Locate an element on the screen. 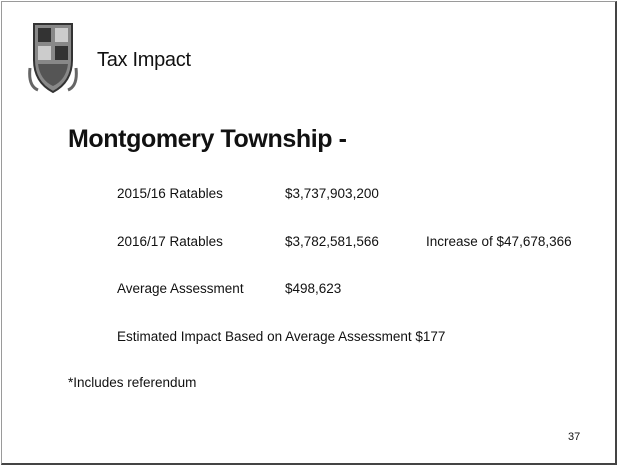  row-value: $498,623 is located at coordinates (313, 288).